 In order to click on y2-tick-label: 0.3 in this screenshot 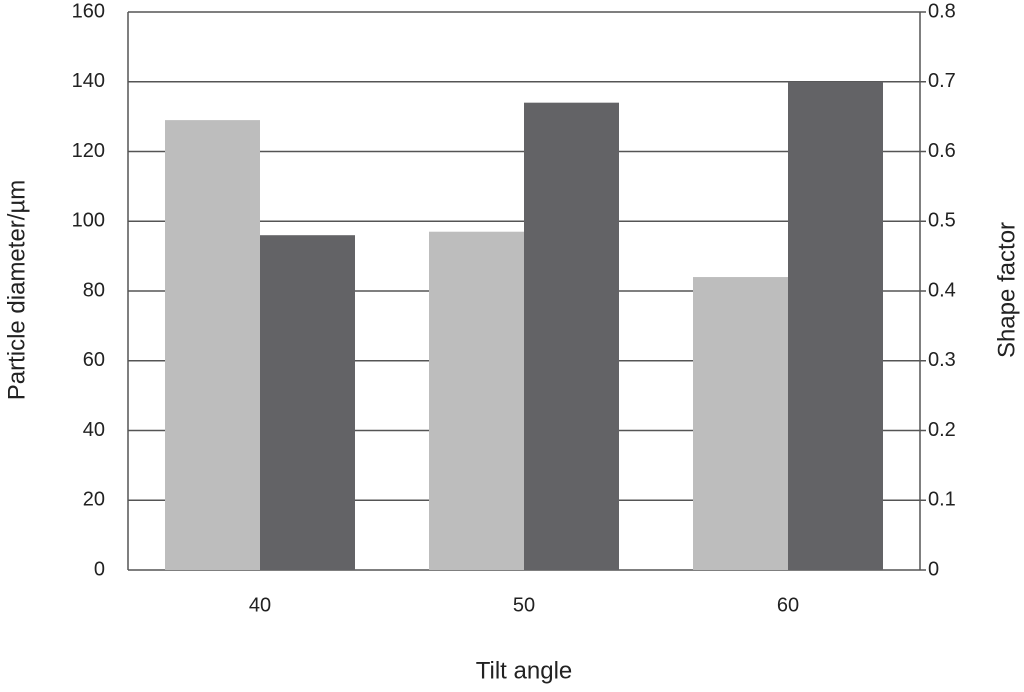, I will do `click(942, 360)`.